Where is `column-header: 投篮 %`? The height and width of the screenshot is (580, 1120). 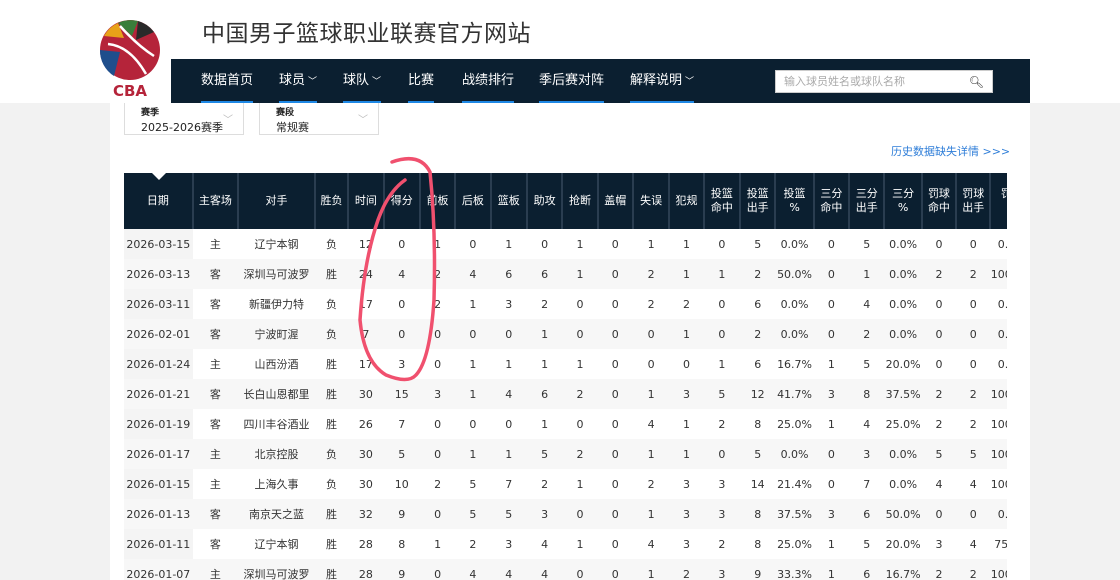
column-header: 投篮 % is located at coordinates (795, 201).